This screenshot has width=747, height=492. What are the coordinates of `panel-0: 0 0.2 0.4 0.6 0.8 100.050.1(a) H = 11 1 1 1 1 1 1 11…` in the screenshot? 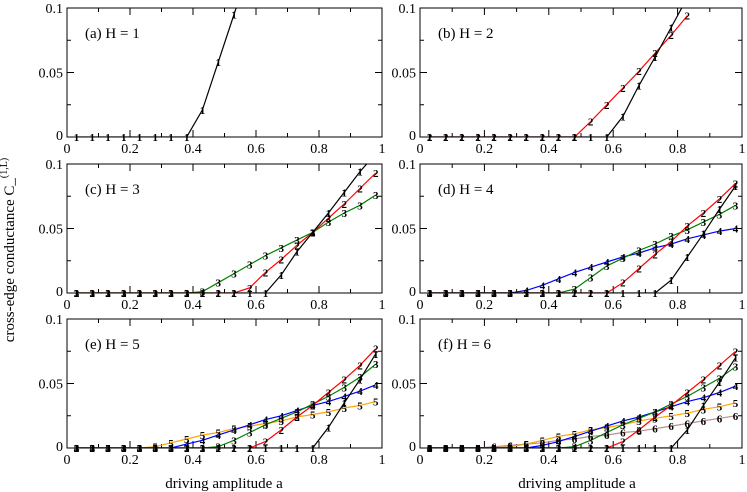 It's located at (212, 79).